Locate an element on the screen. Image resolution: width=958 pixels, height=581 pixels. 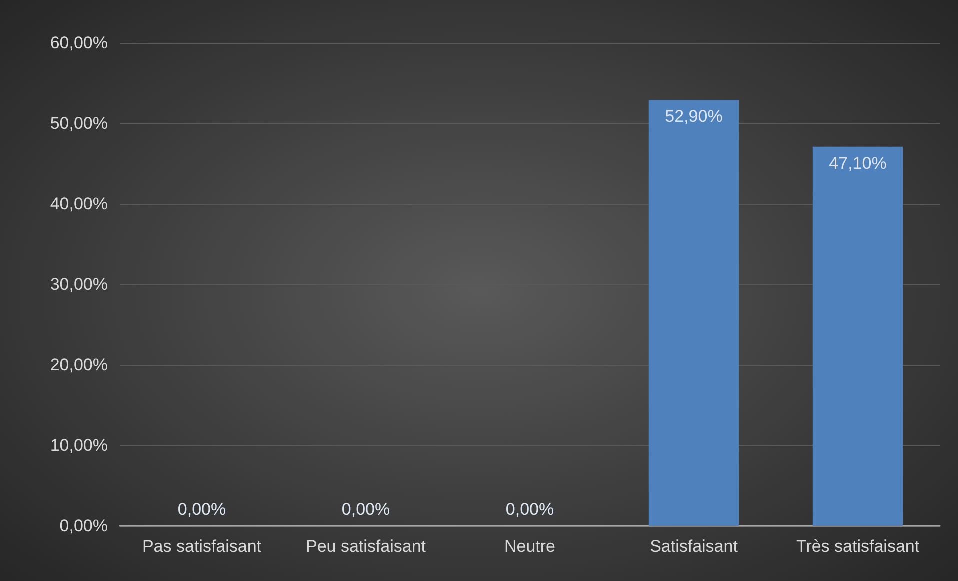
x-tick-label: Satisfaisant is located at coordinates (694, 546).